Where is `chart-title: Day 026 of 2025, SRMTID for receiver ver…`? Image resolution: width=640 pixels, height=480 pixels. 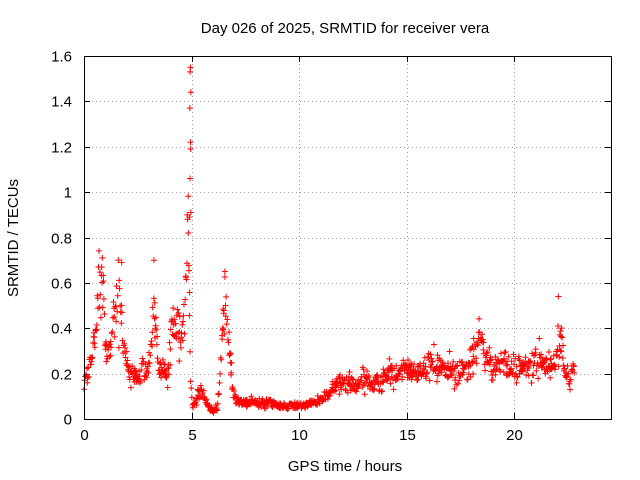
chart-title: Day 026 of 2025, SRMTID for receiver ver… is located at coordinates (345, 28).